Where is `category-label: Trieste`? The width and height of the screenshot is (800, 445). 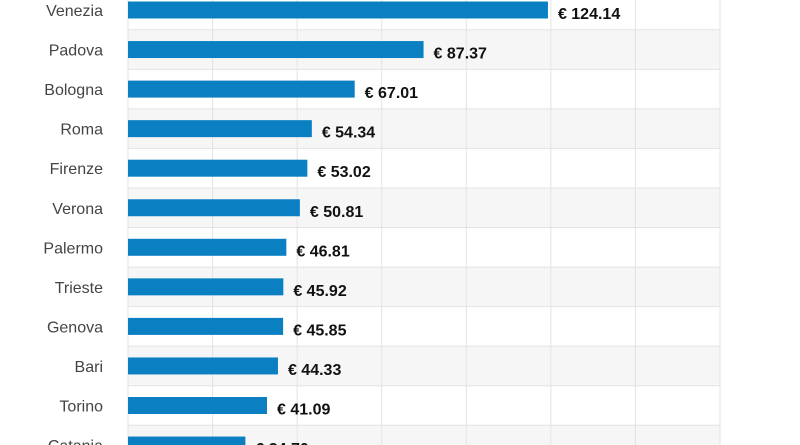 category-label: Trieste is located at coordinates (79, 288).